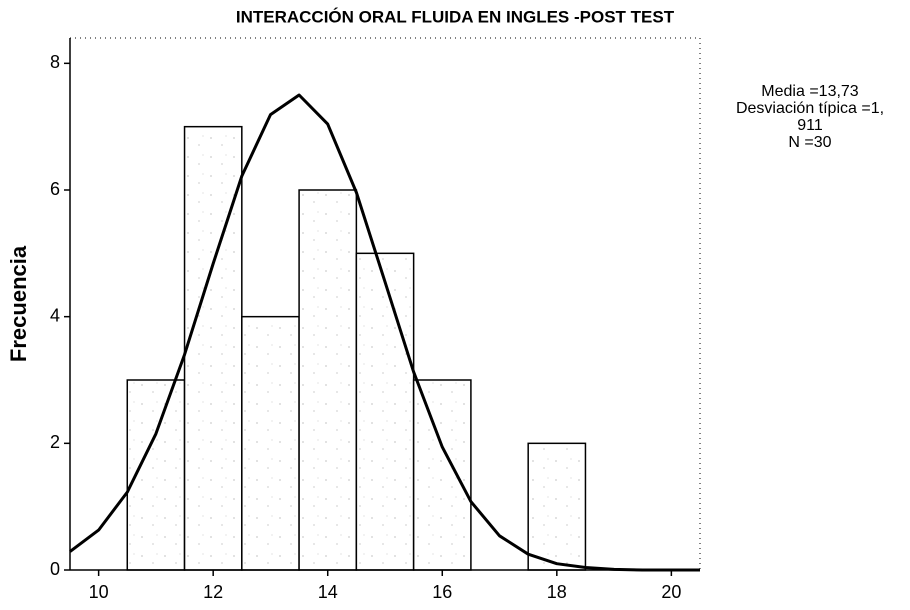 The image size is (910, 610). Describe the element at coordinates (442, 592) in the screenshot. I see `x-tick-label: 16` at that location.